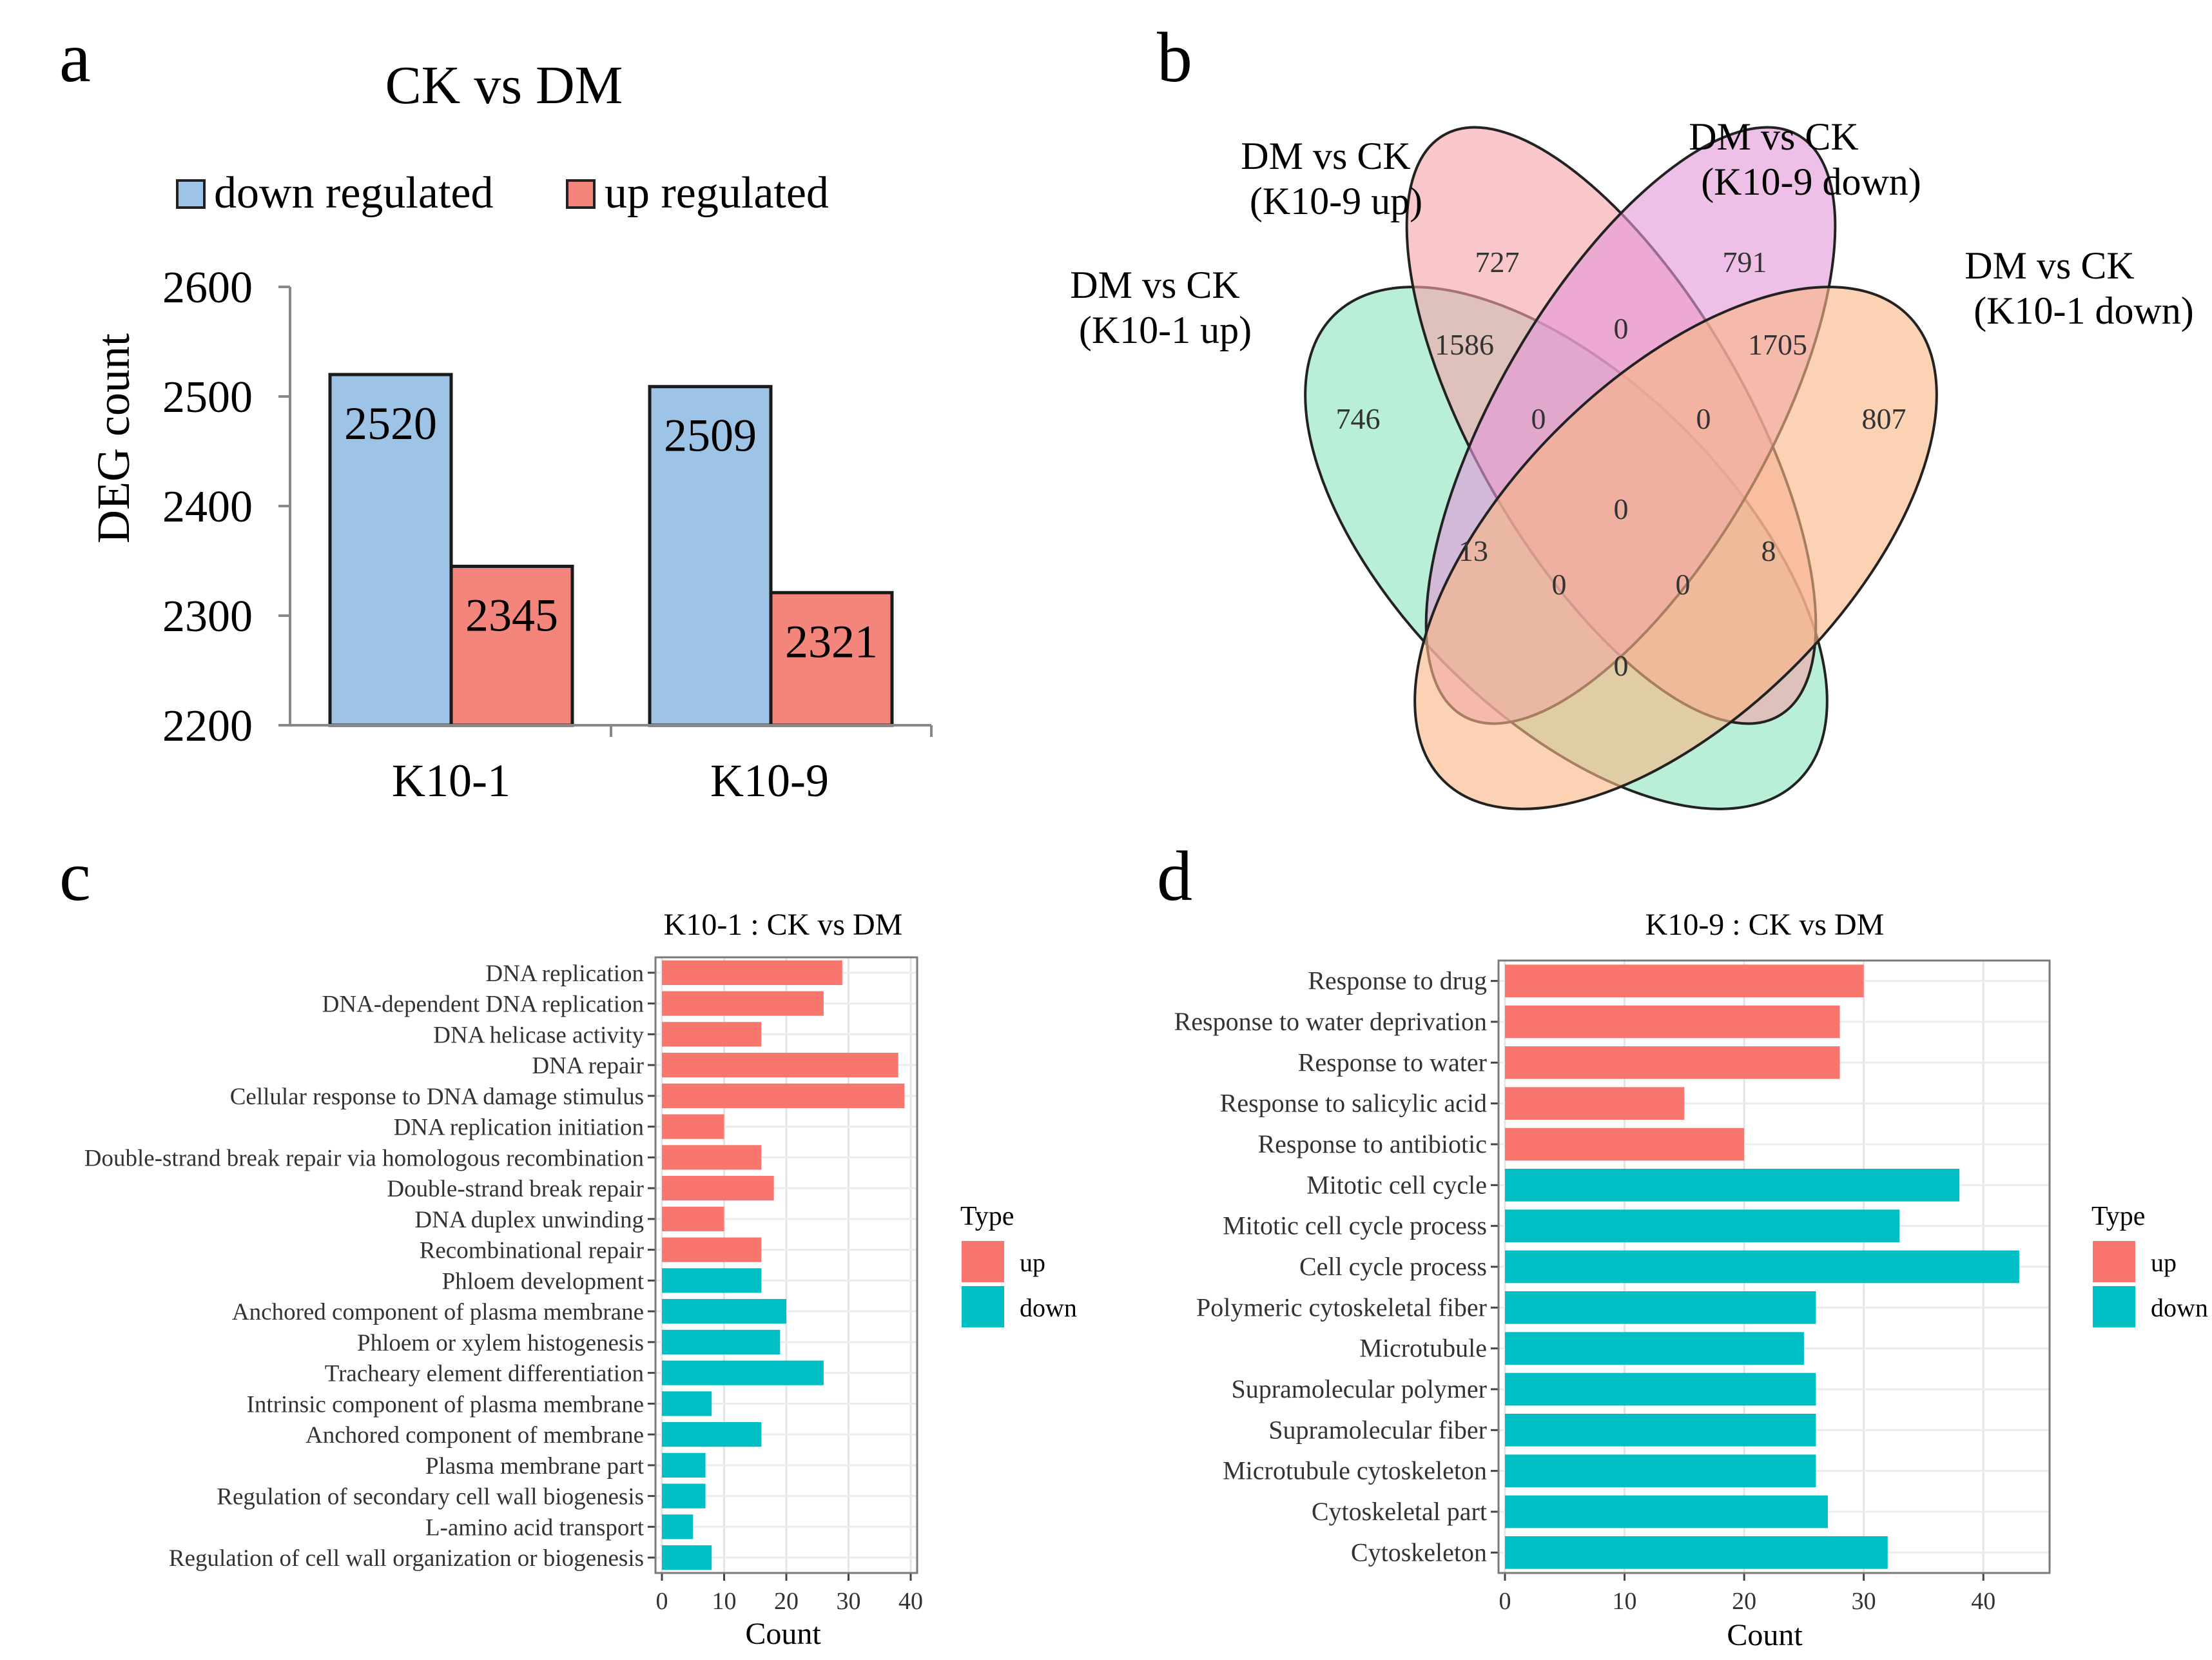 The width and height of the screenshot is (2212, 1660). Describe the element at coordinates (390, 423) in the screenshot. I see `bar-label-k10-1-down-regulated: 2520` at that location.